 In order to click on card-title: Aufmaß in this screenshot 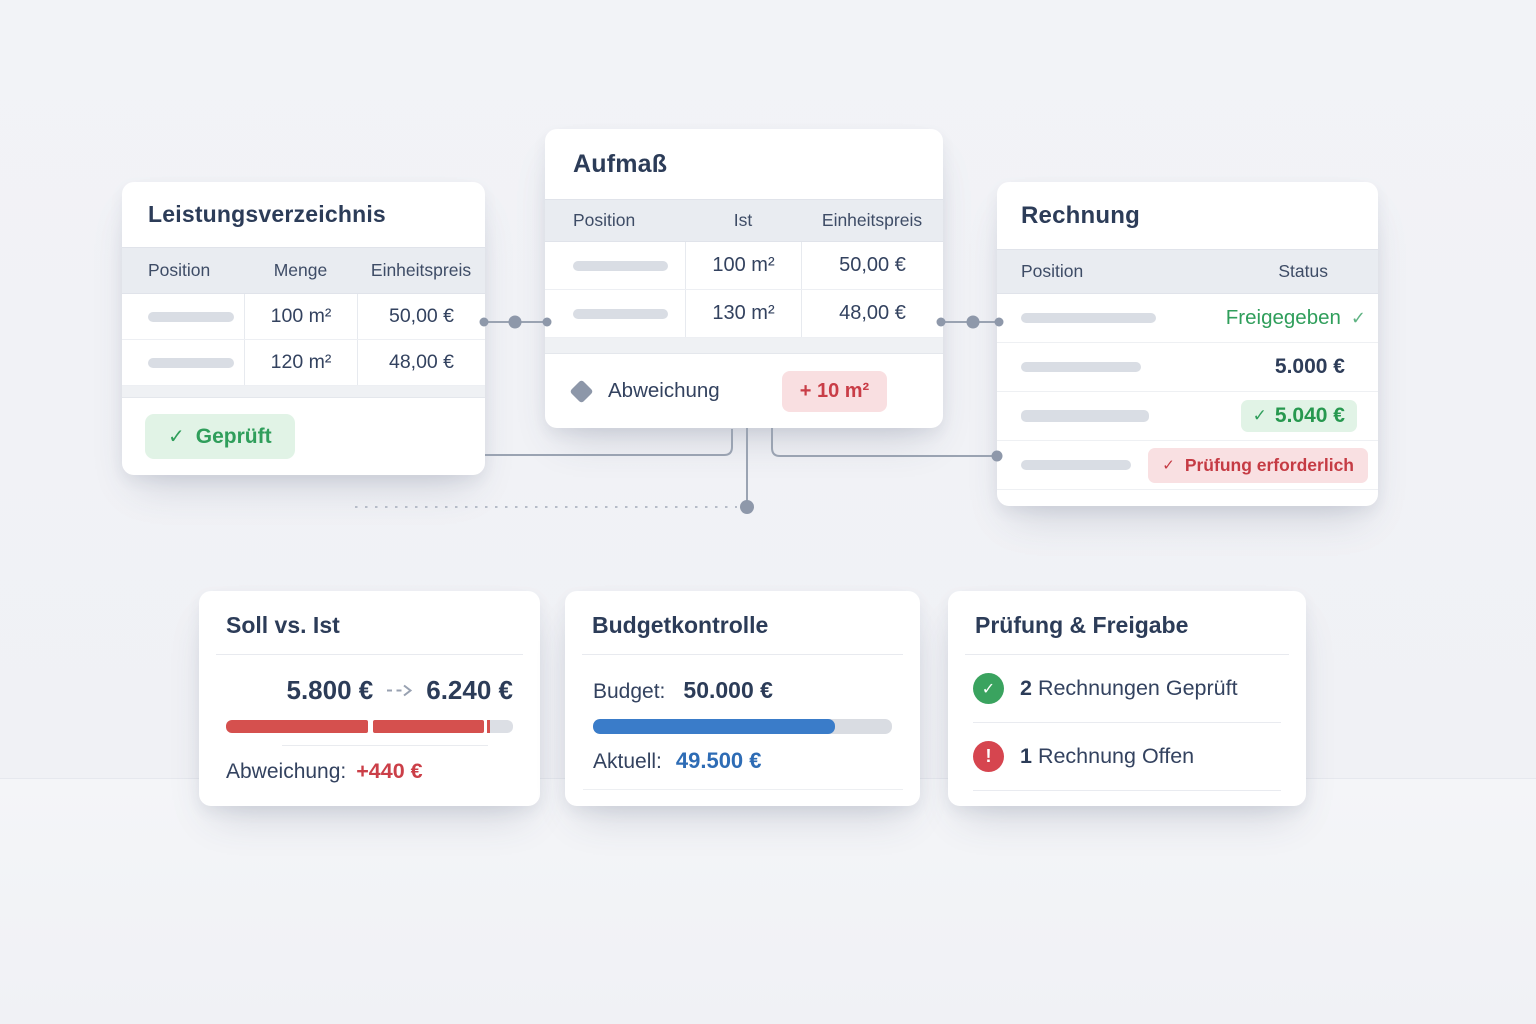, I will do `click(620, 163)`.